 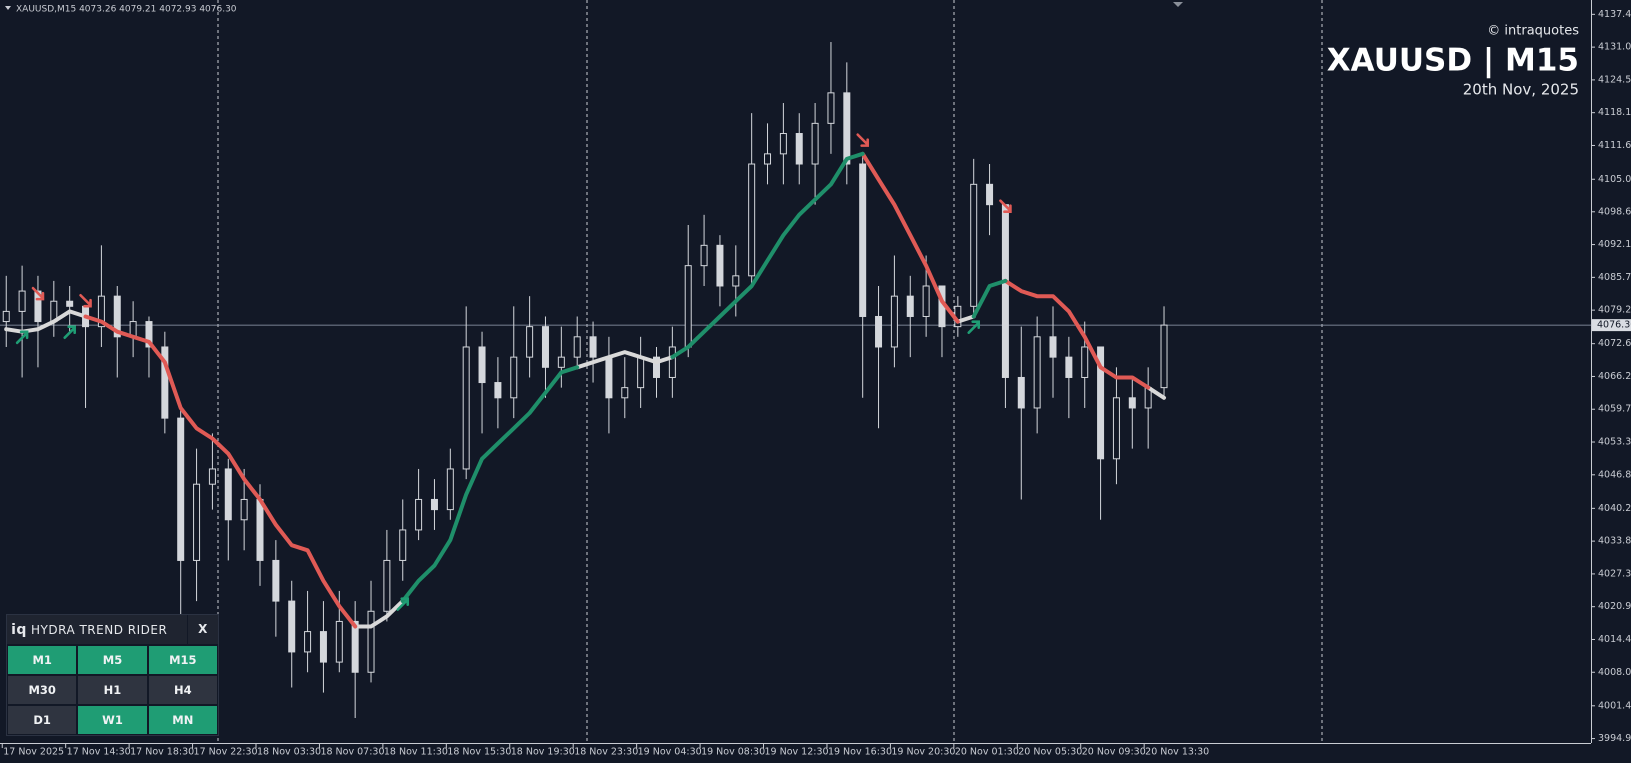 I want to click on last-price-box, so click(x=1611, y=325).